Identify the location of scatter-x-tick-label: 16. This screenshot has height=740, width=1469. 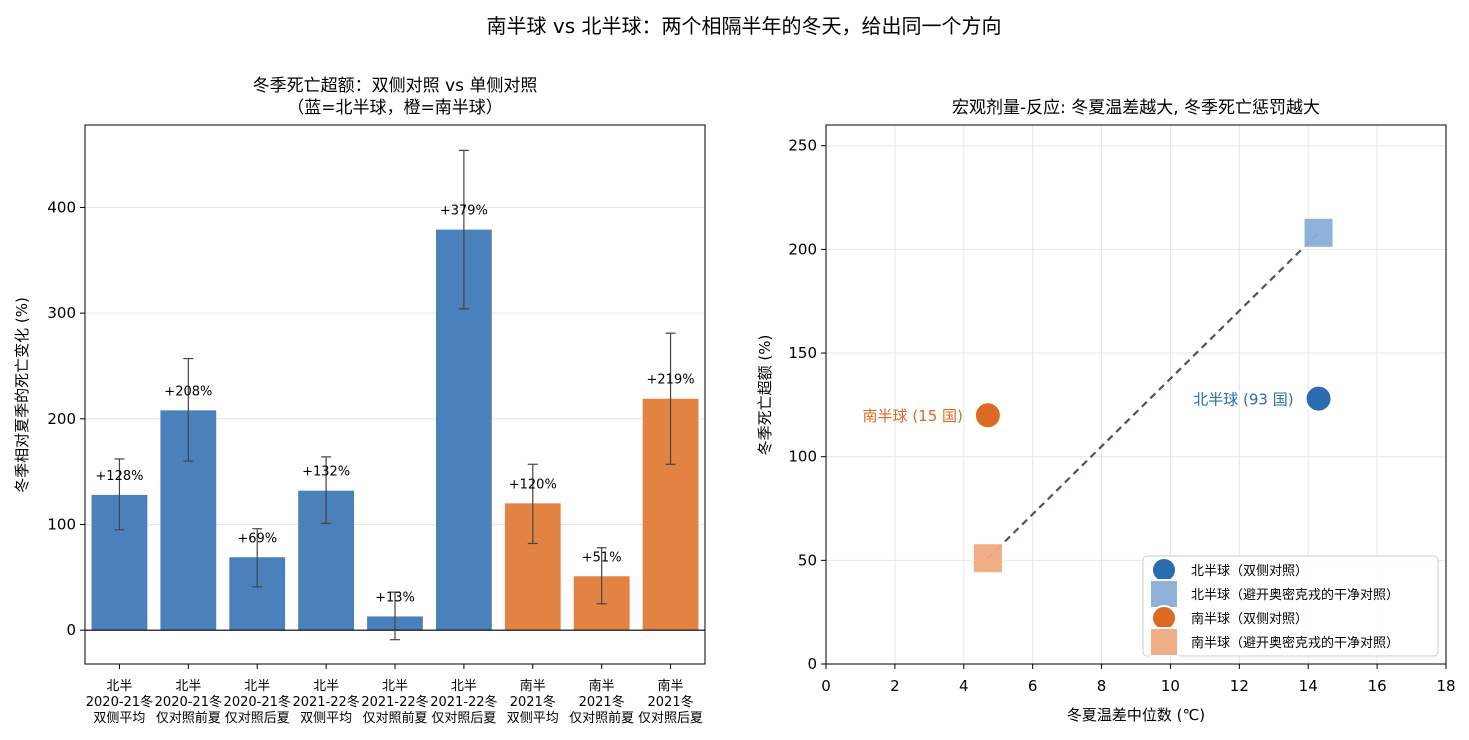
(1377, 686).